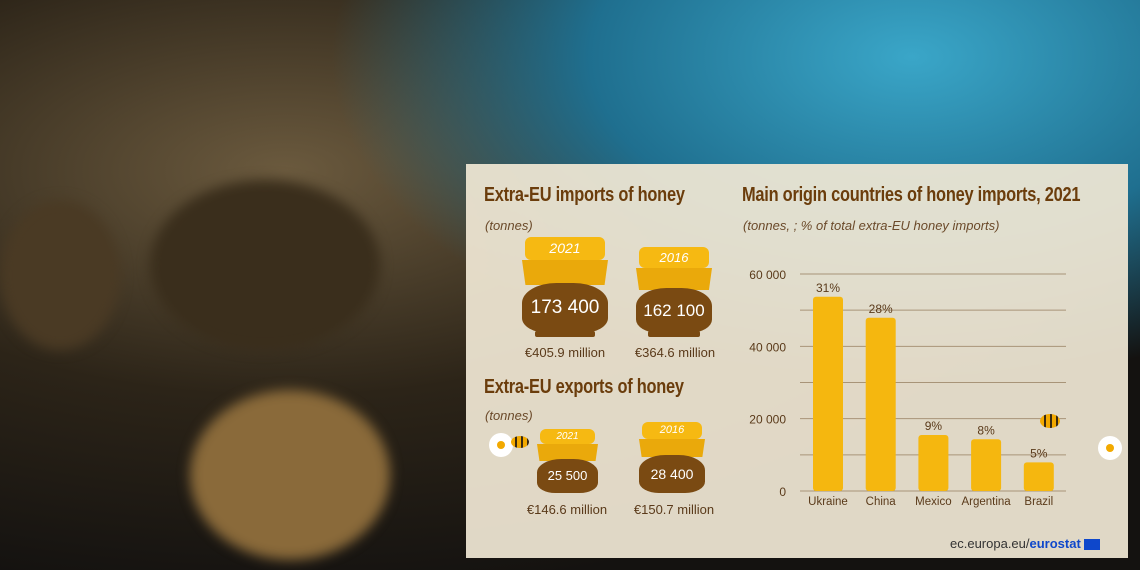  I want to click on x-tick-label: Brazil, so click(1038, 502).